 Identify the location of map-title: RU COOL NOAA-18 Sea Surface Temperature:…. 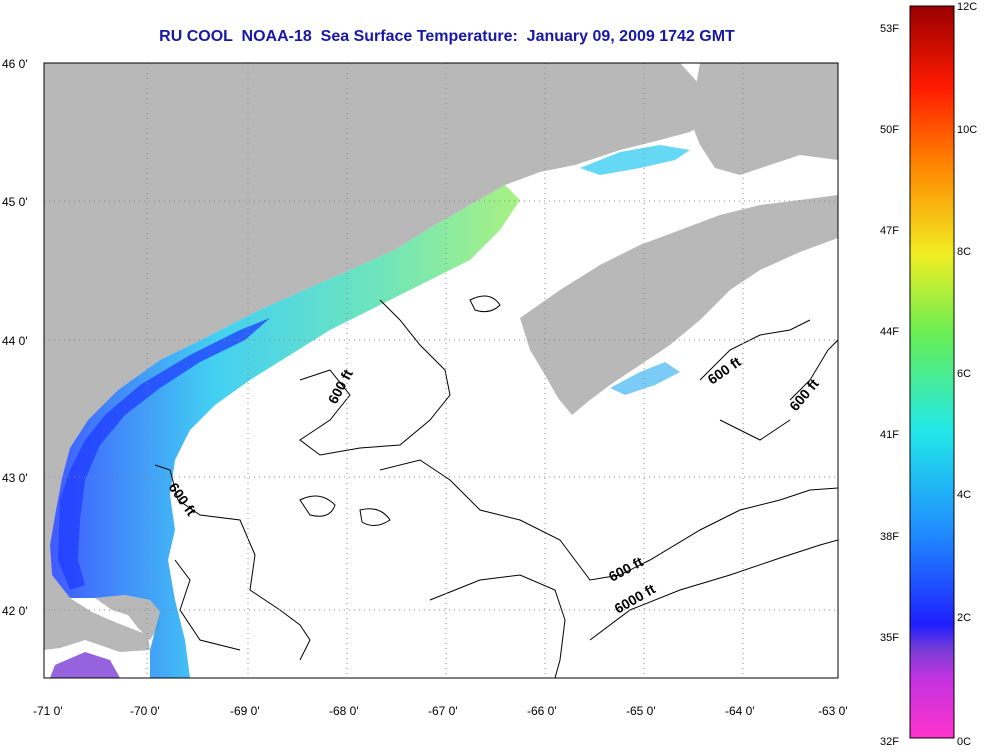
(447, 36).